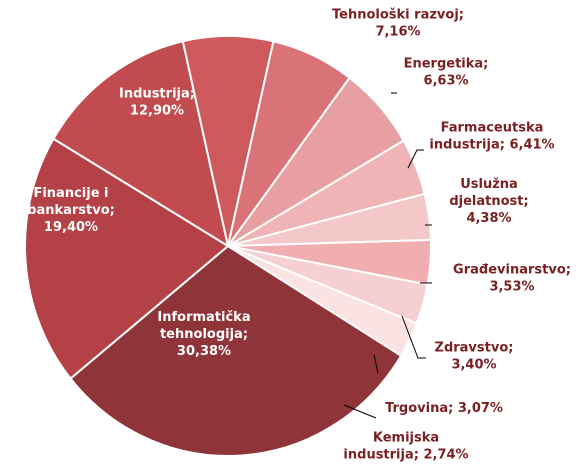  What do you see at coordinates (445, 81) in the screenshot?
I see `data-label-line: 6,63%` at bounding box center [445, 81].